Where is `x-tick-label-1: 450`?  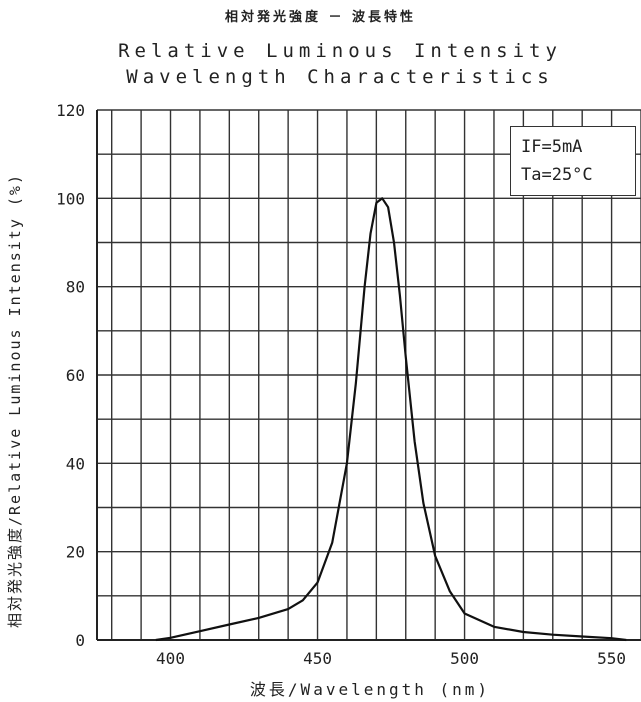 x-tick-label-1: 450 is located at coordinates (317, 658).